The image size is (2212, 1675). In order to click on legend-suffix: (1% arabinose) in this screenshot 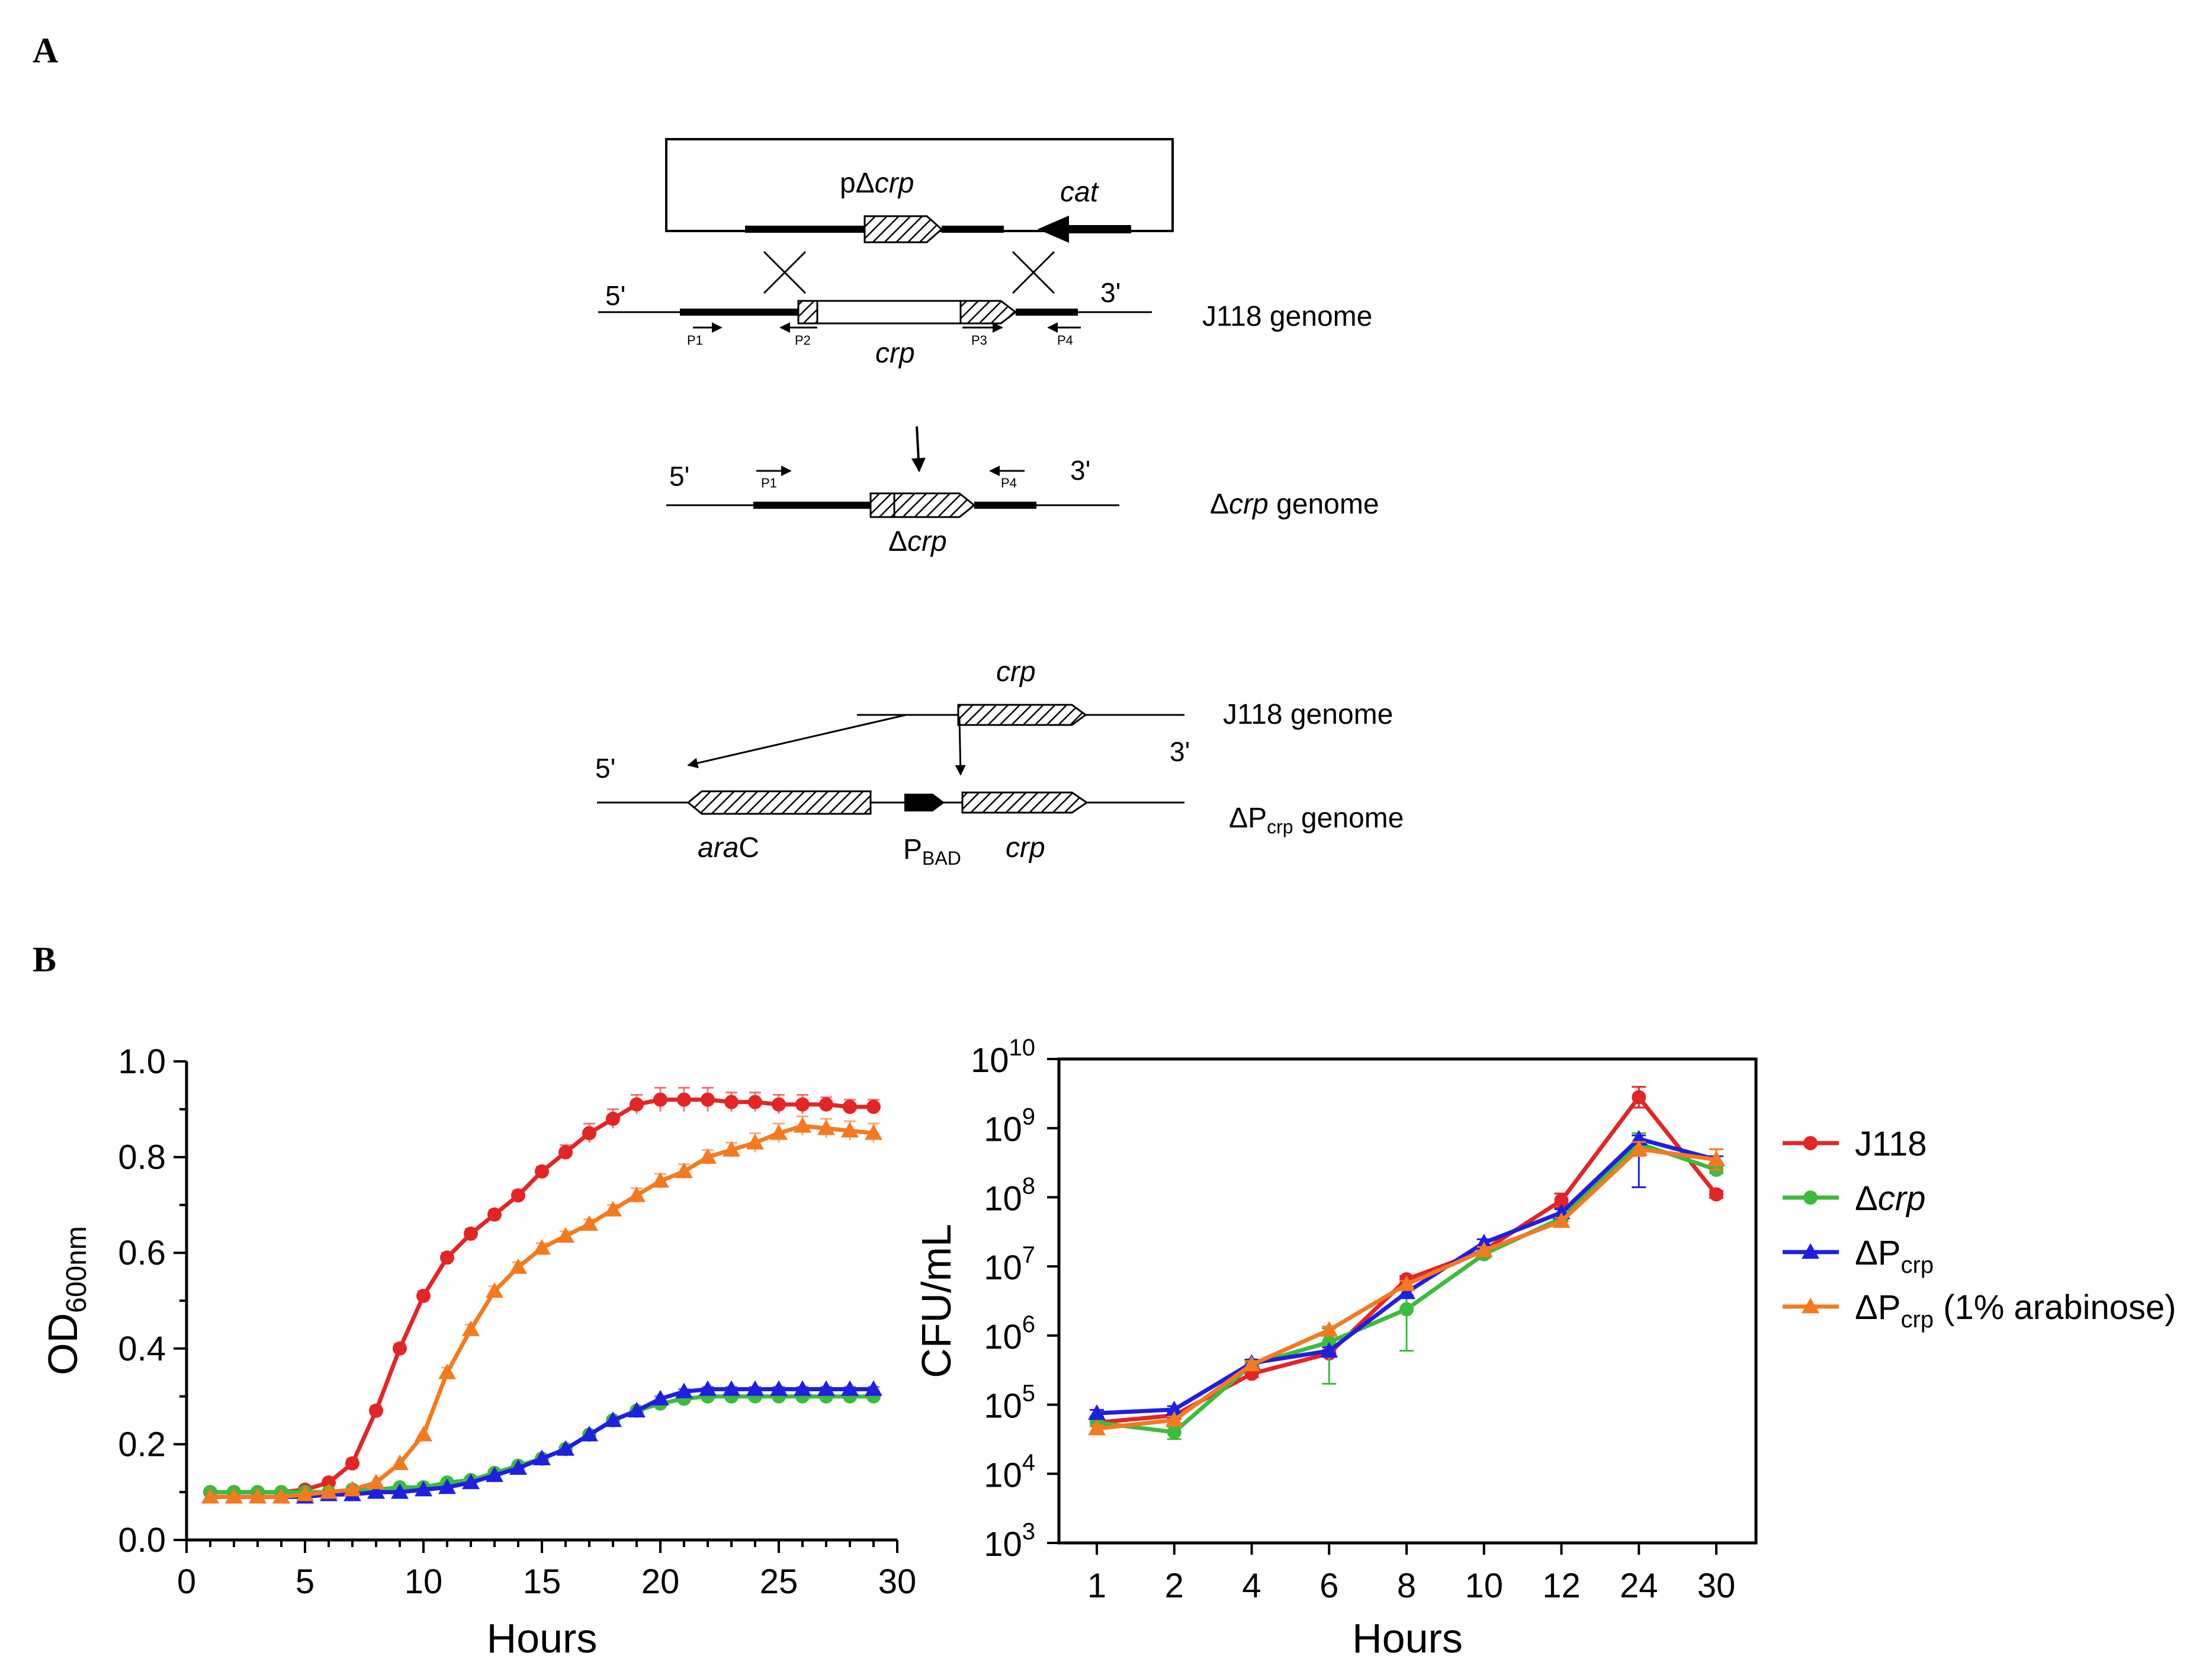, I will do `click(2055, 1307)`.